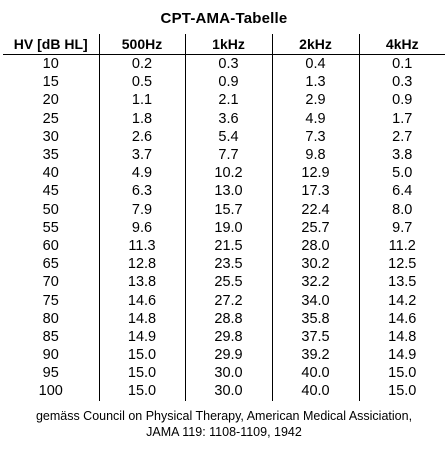 This screenshot has height=449, width=448. What do you see at coordinates (228, 227) in the screenshot?
I see `cell-1khz: 19.0` at bounding box center [228, 227].